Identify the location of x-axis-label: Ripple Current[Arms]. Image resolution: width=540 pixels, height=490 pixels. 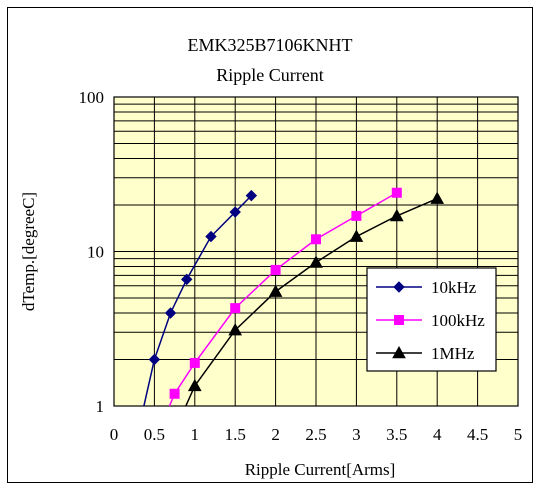
(320, 469).